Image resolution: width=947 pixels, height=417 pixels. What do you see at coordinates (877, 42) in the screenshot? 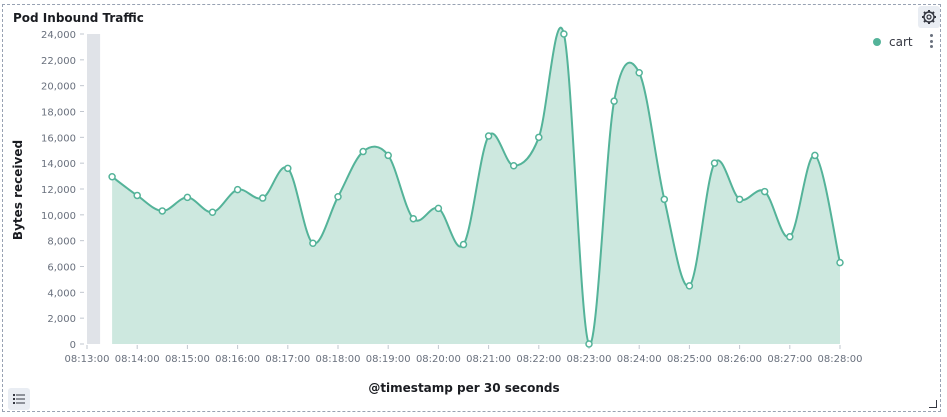
I see `legend-color-swatch` at bounding box center [877, 42].